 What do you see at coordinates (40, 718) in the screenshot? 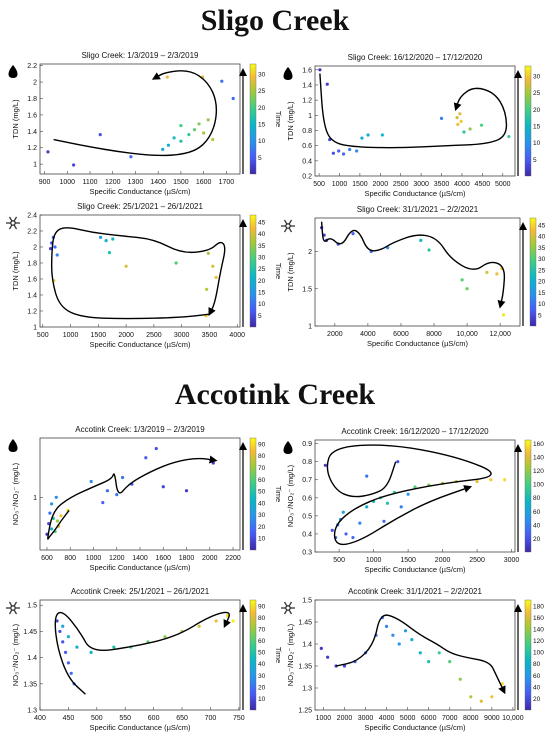
I see `x-tick-label: 400` at bounding box center [40, 718].